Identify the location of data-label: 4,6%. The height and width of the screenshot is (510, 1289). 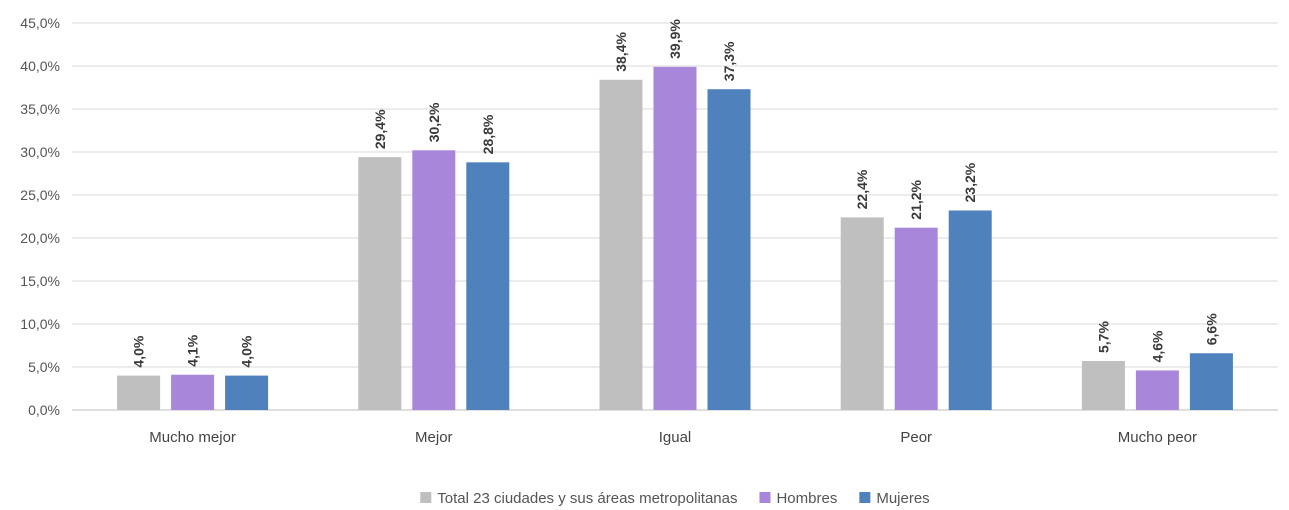
(1157, 346).